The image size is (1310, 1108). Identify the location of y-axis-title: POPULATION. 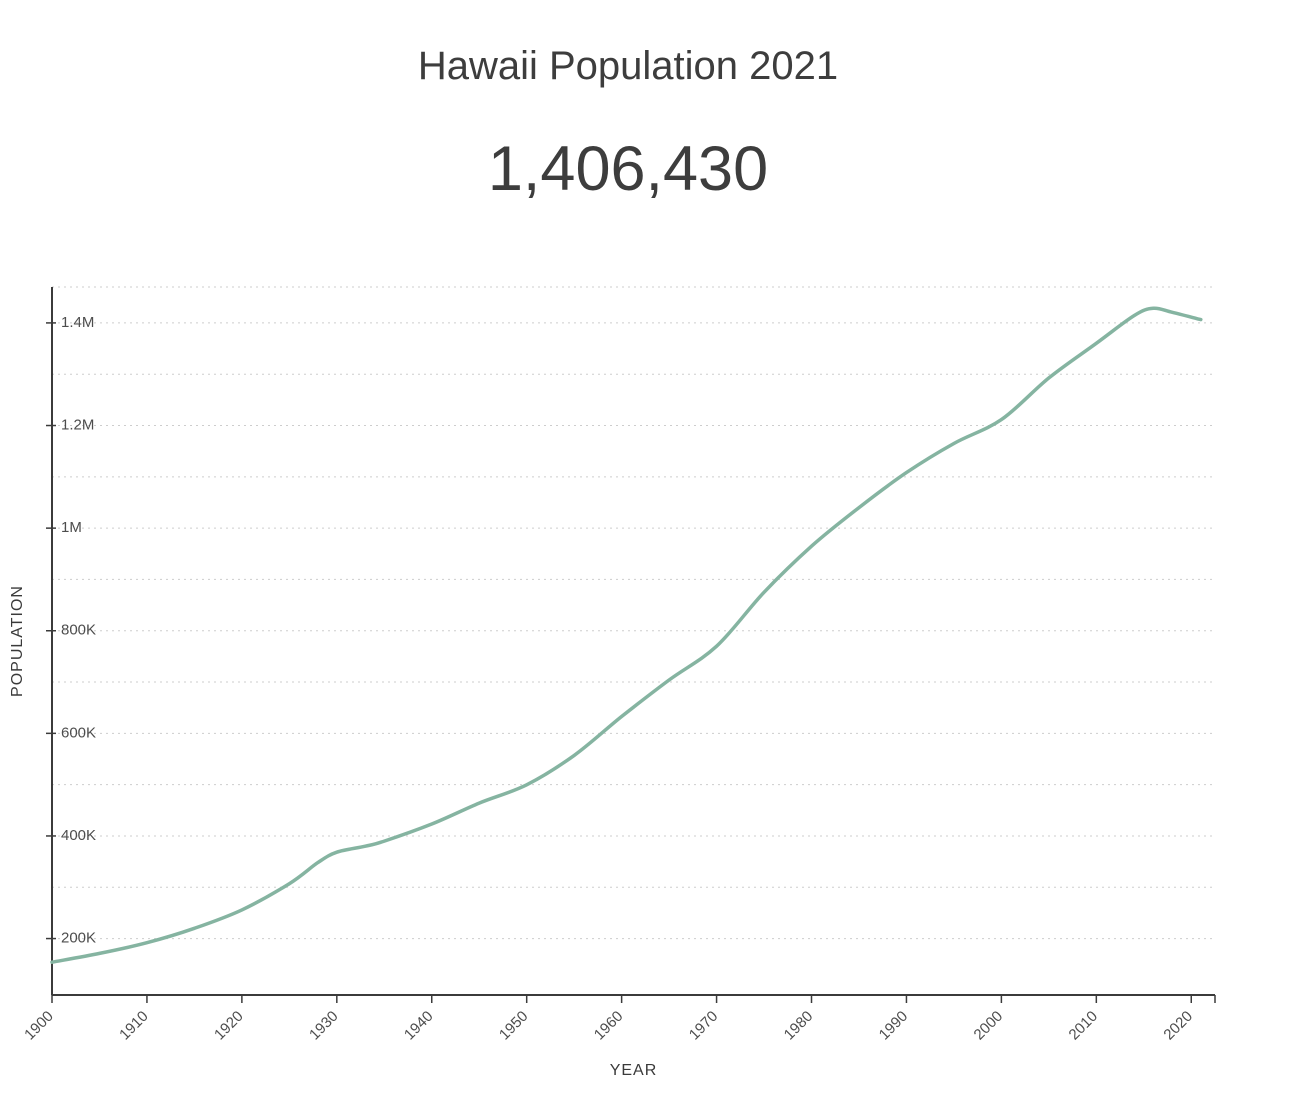
(17, 641).